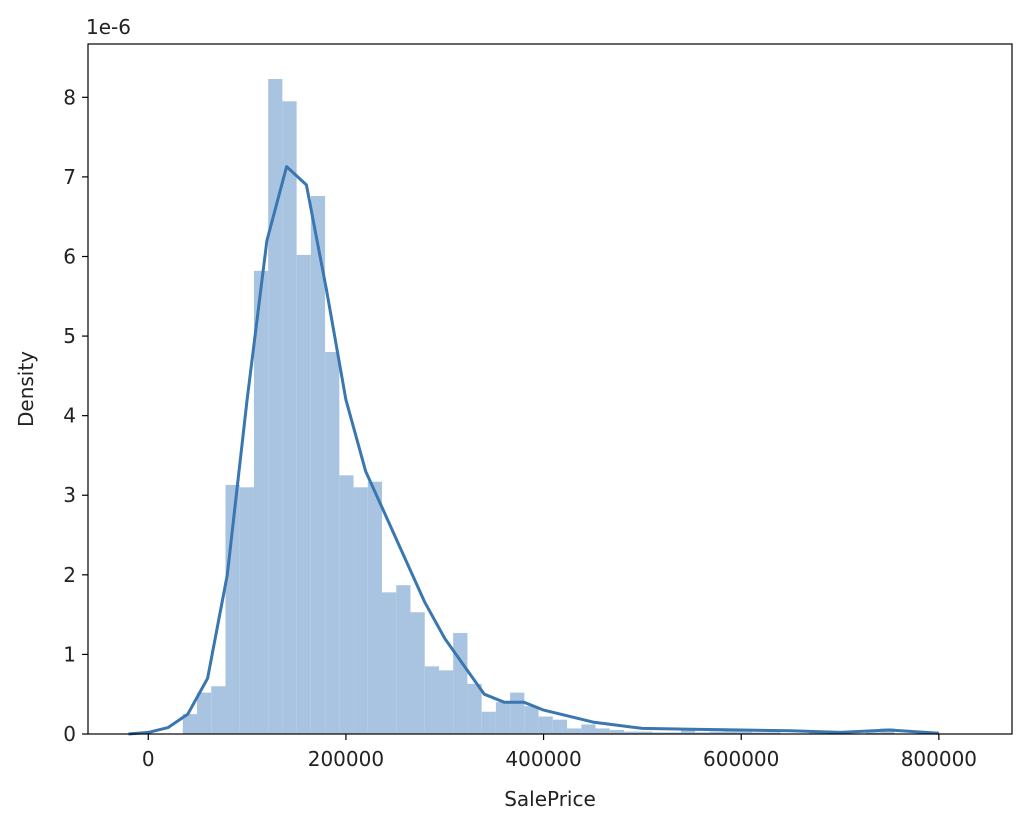 Image resolution: width=1026 pixels, height=824 pixels. Describe the element at coordinates (108, 27) in the screenshot. I see `offset-text: 1e-6` at that location.